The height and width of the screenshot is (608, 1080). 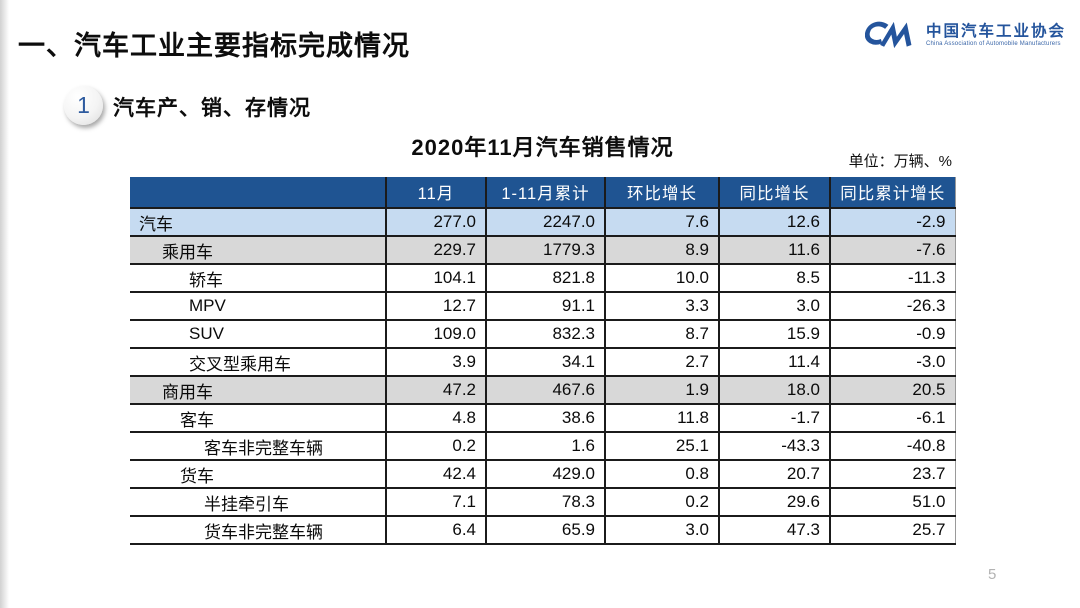 I want to click on row-value: 11.8, so click(x=661, y=417).